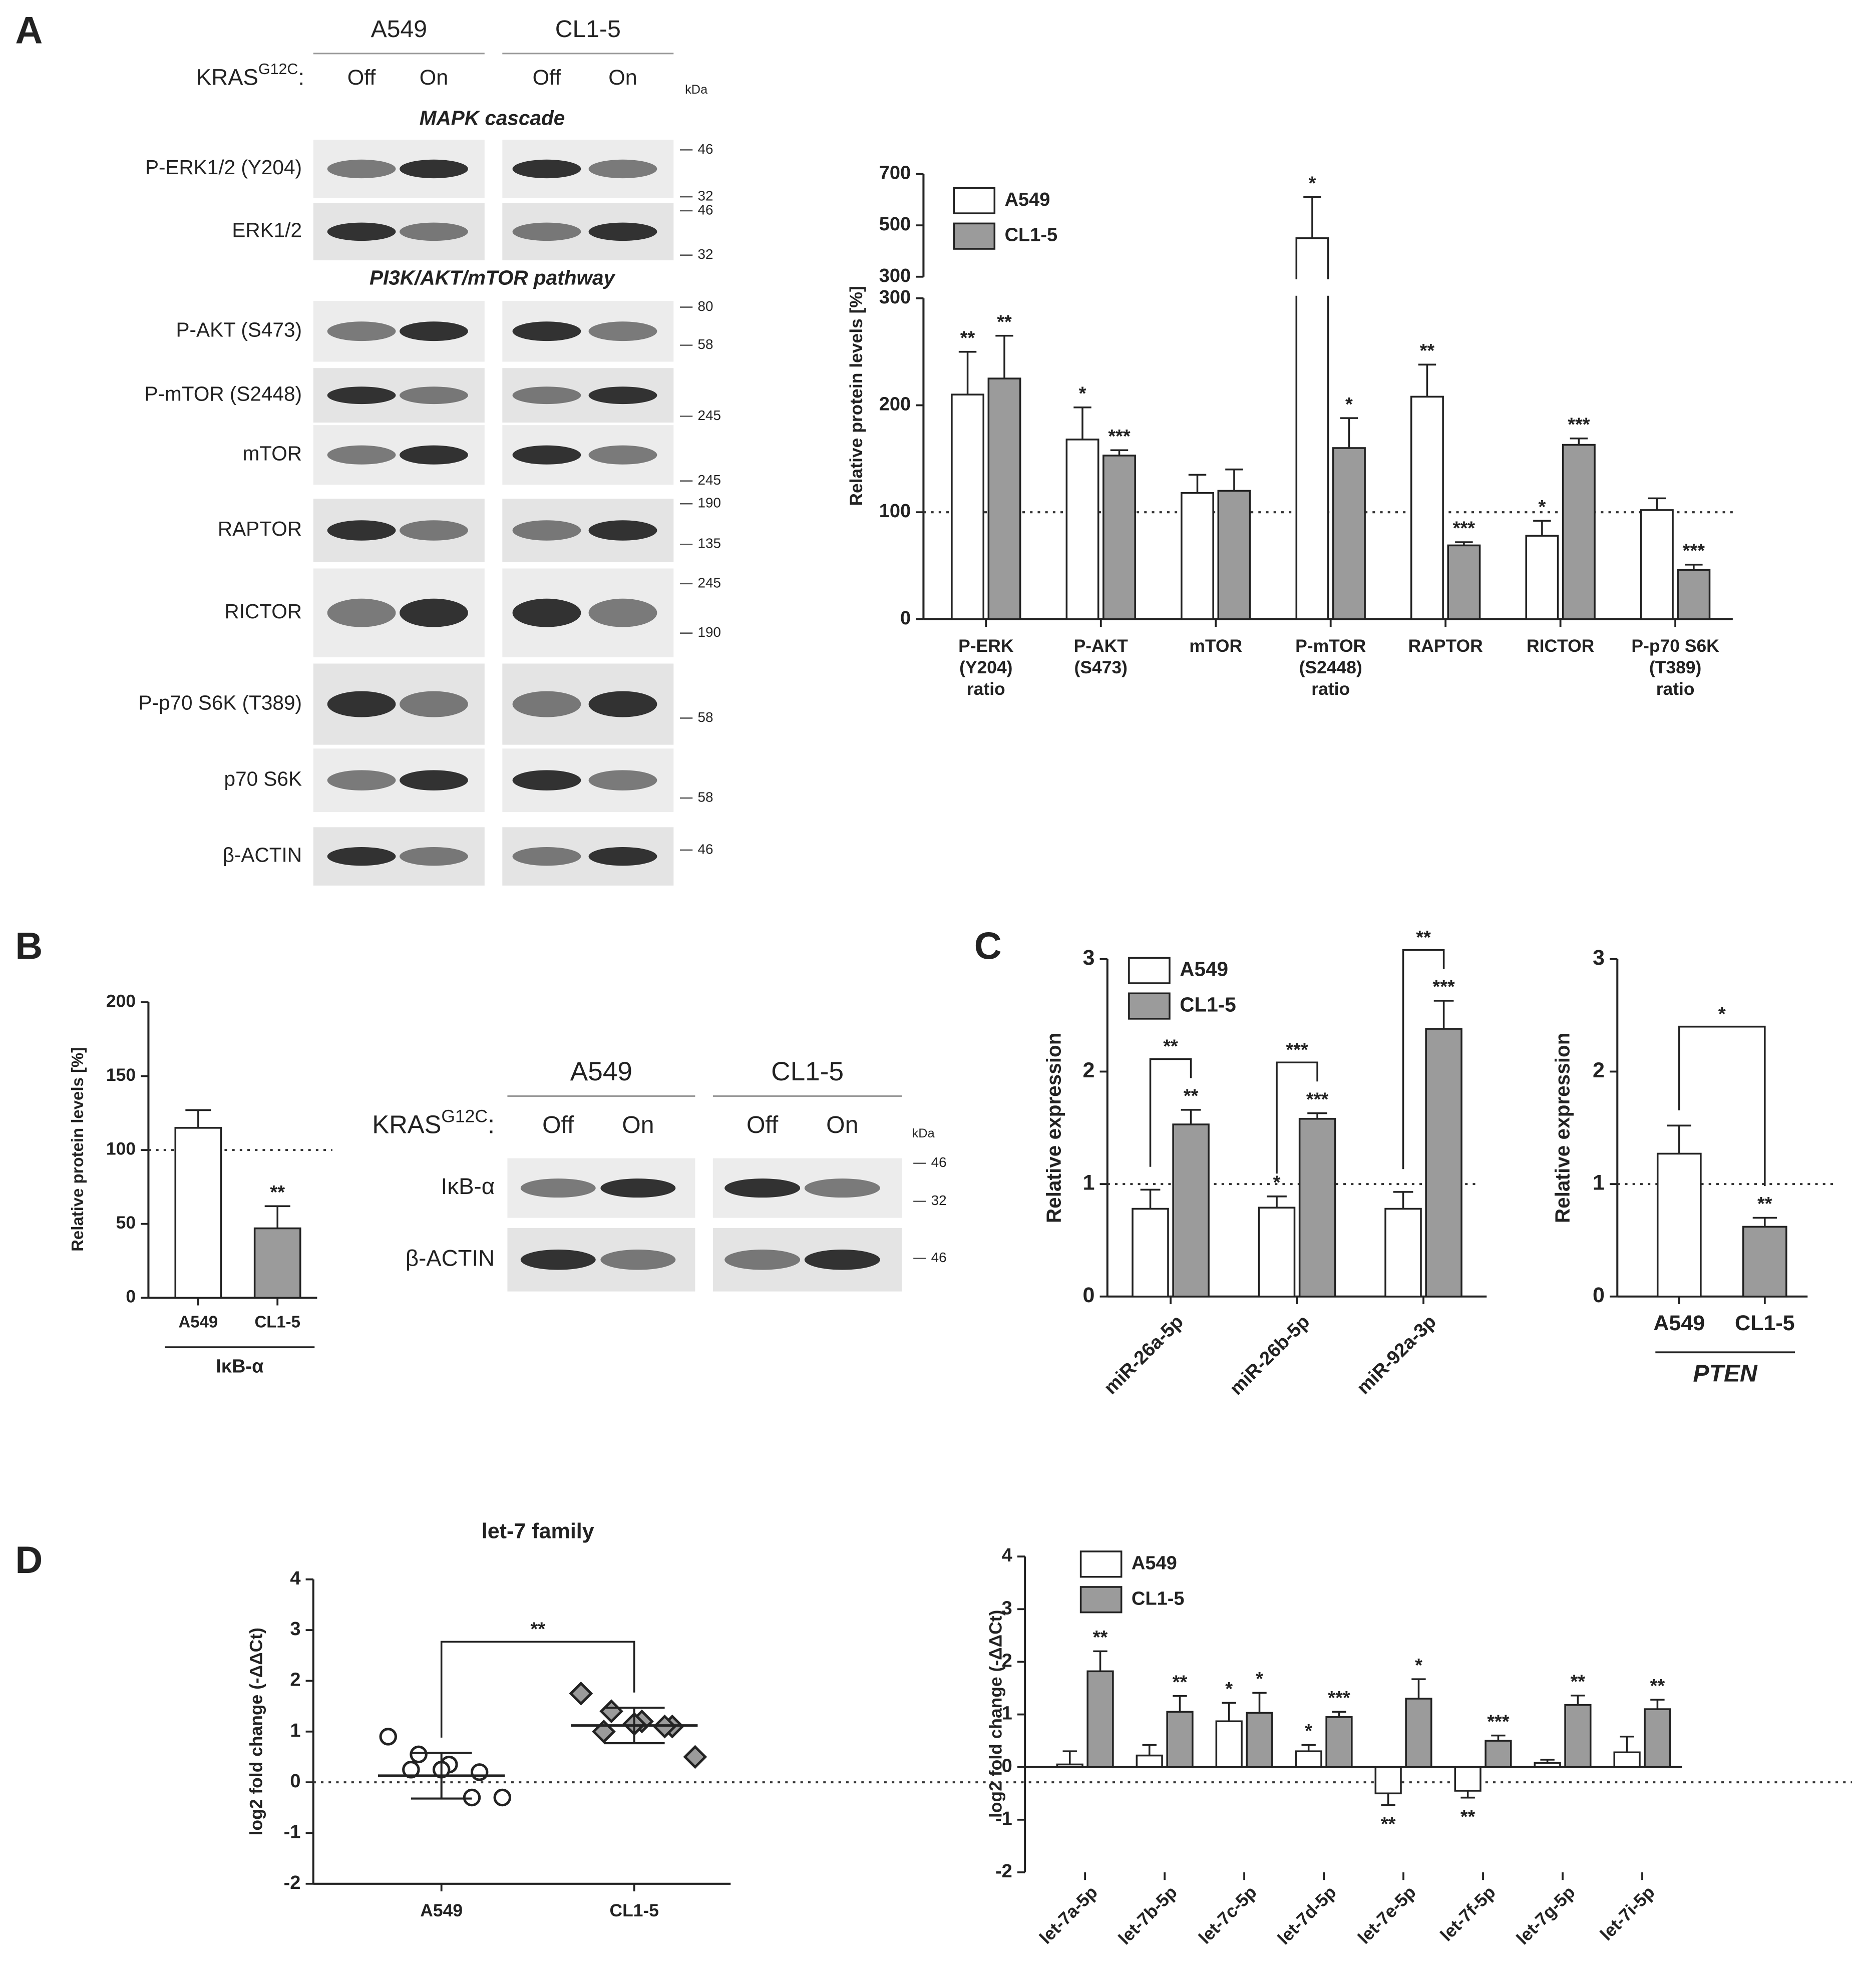  What do you see at coordinates (1423, 1059) in the screenshot?
I see `bracket` at bounding box center [1423, 1059].